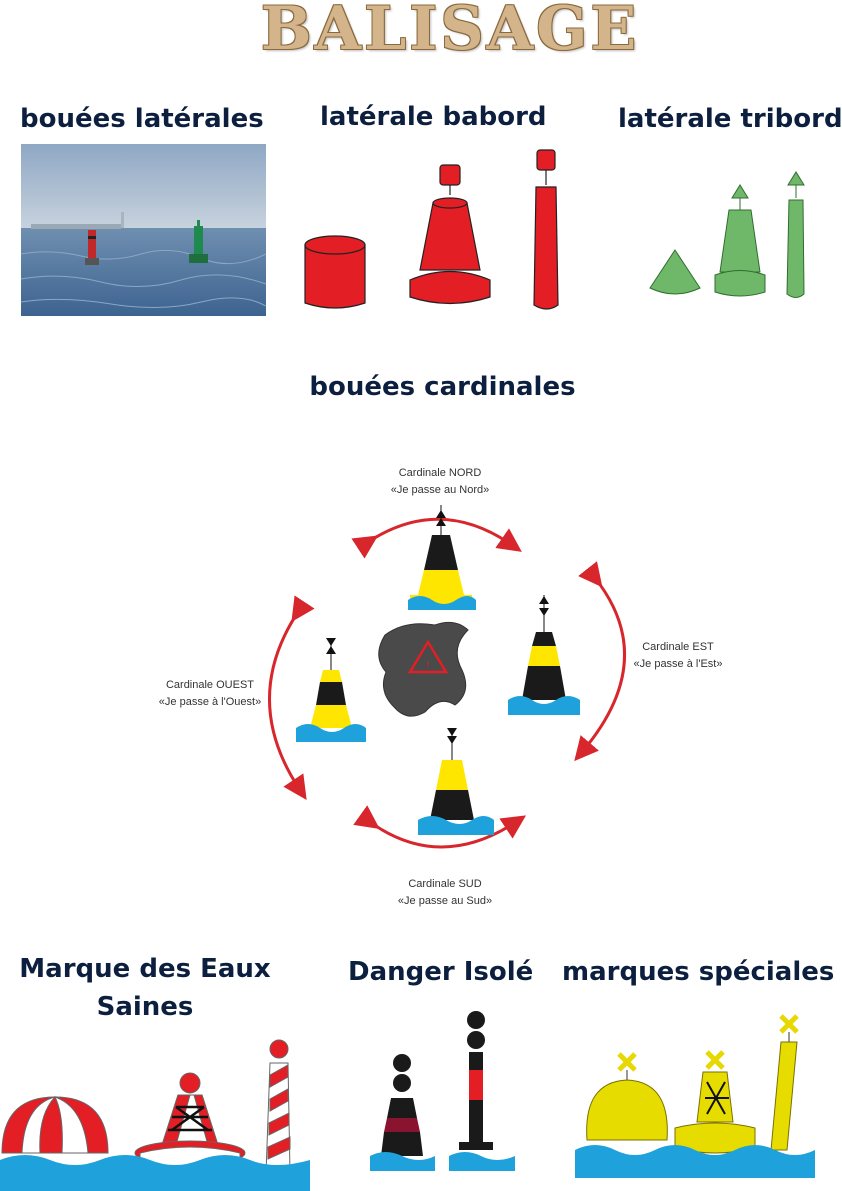  Describe the element at coordinates (142, 119) in the screenshot. I see `heading-bouees-laterales: bouées latérales` at that location.